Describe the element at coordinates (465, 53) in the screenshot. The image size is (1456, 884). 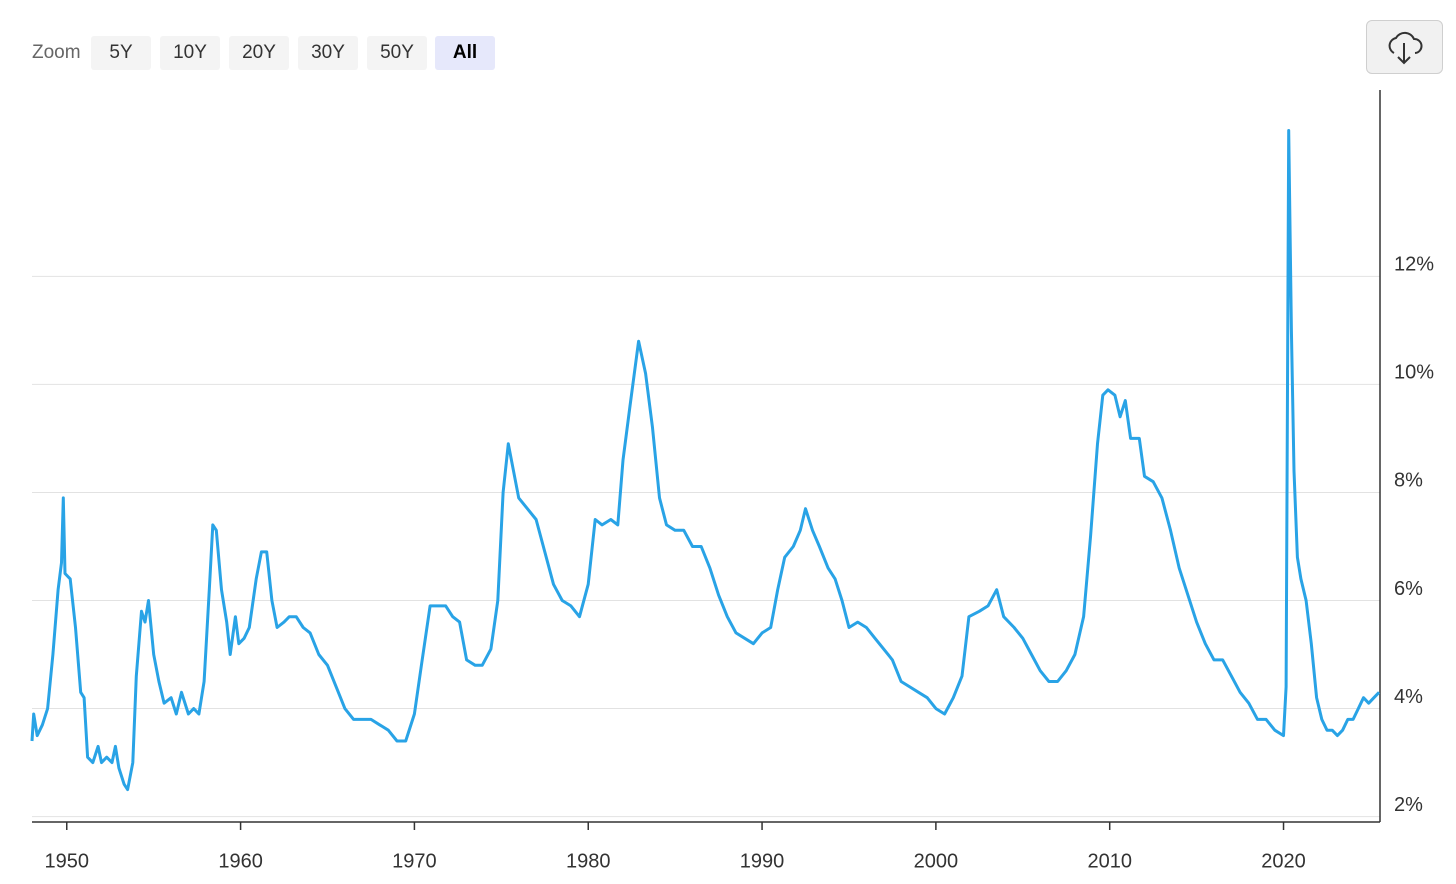
I see `zoom-button: All` at that location.